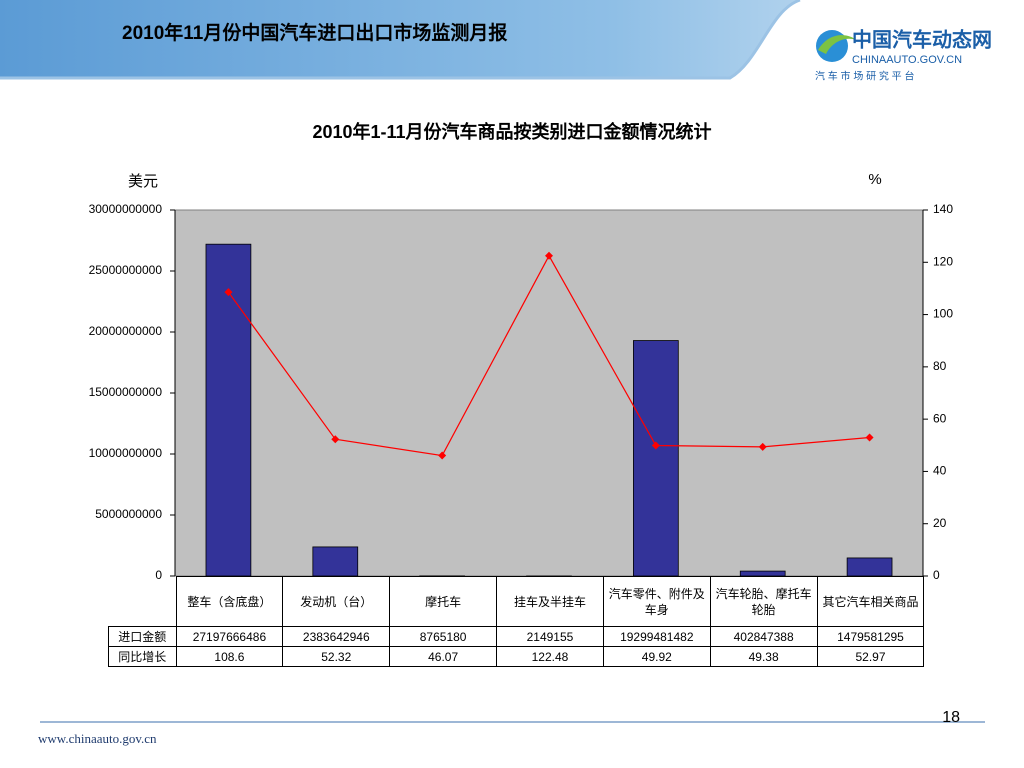 The height and width of the screenshot is (768, 1024). I want to click on value-cell: 2383642946, so click(336, 636).